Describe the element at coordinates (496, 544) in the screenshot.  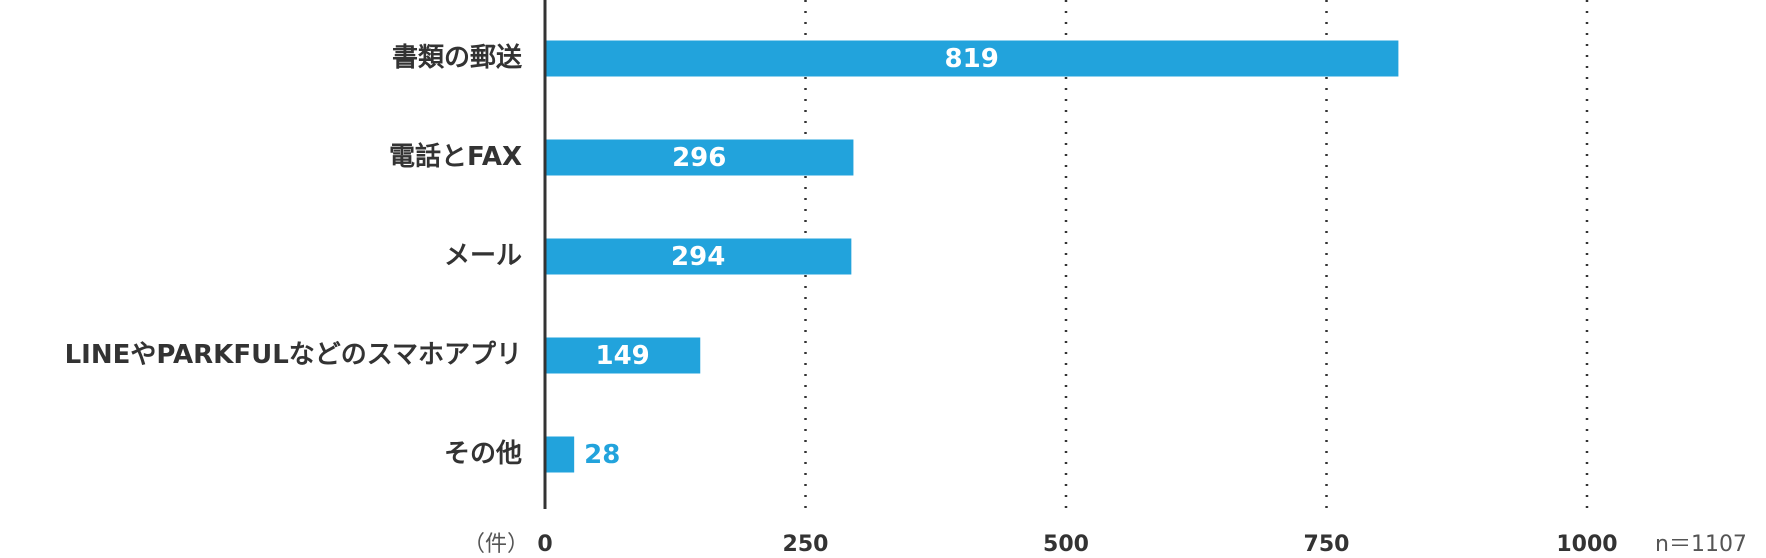
I see `unit-label: （件）` at that location.